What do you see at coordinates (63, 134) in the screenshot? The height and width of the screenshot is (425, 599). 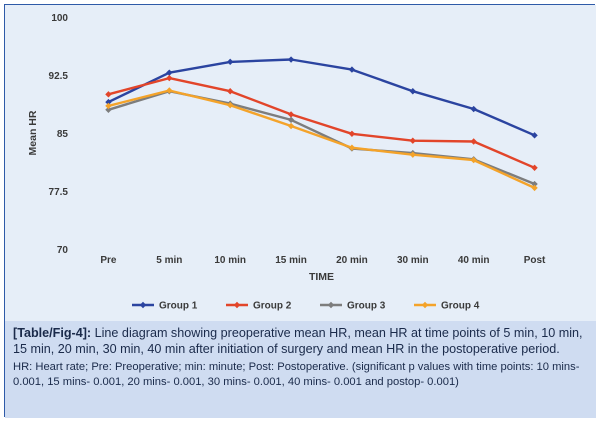 I see `y-tick-label: 85` at bounding box center [63, 134].